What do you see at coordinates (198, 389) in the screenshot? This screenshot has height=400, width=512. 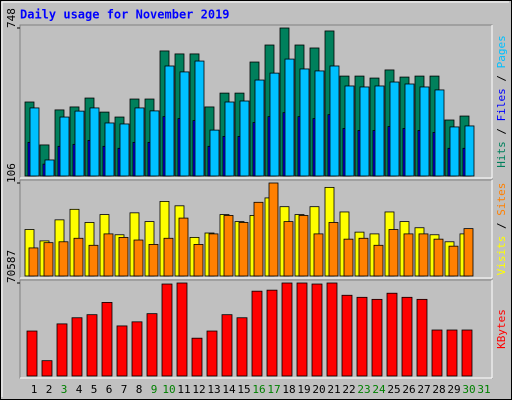 I see `x-tick-label: 12` at bounding box center [198, 389].